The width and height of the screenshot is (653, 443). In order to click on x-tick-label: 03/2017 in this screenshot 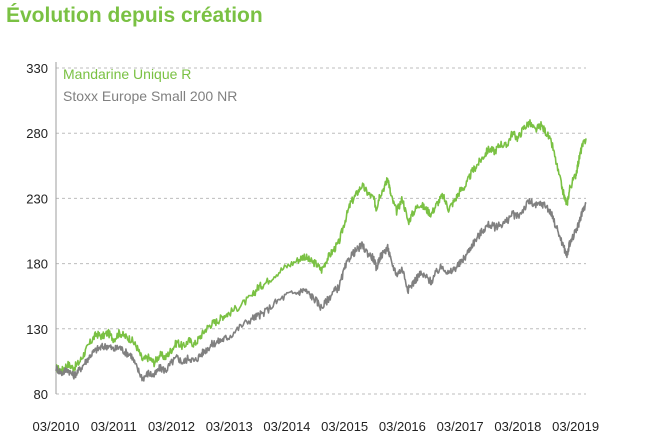, I will do `click(460, 426)`.